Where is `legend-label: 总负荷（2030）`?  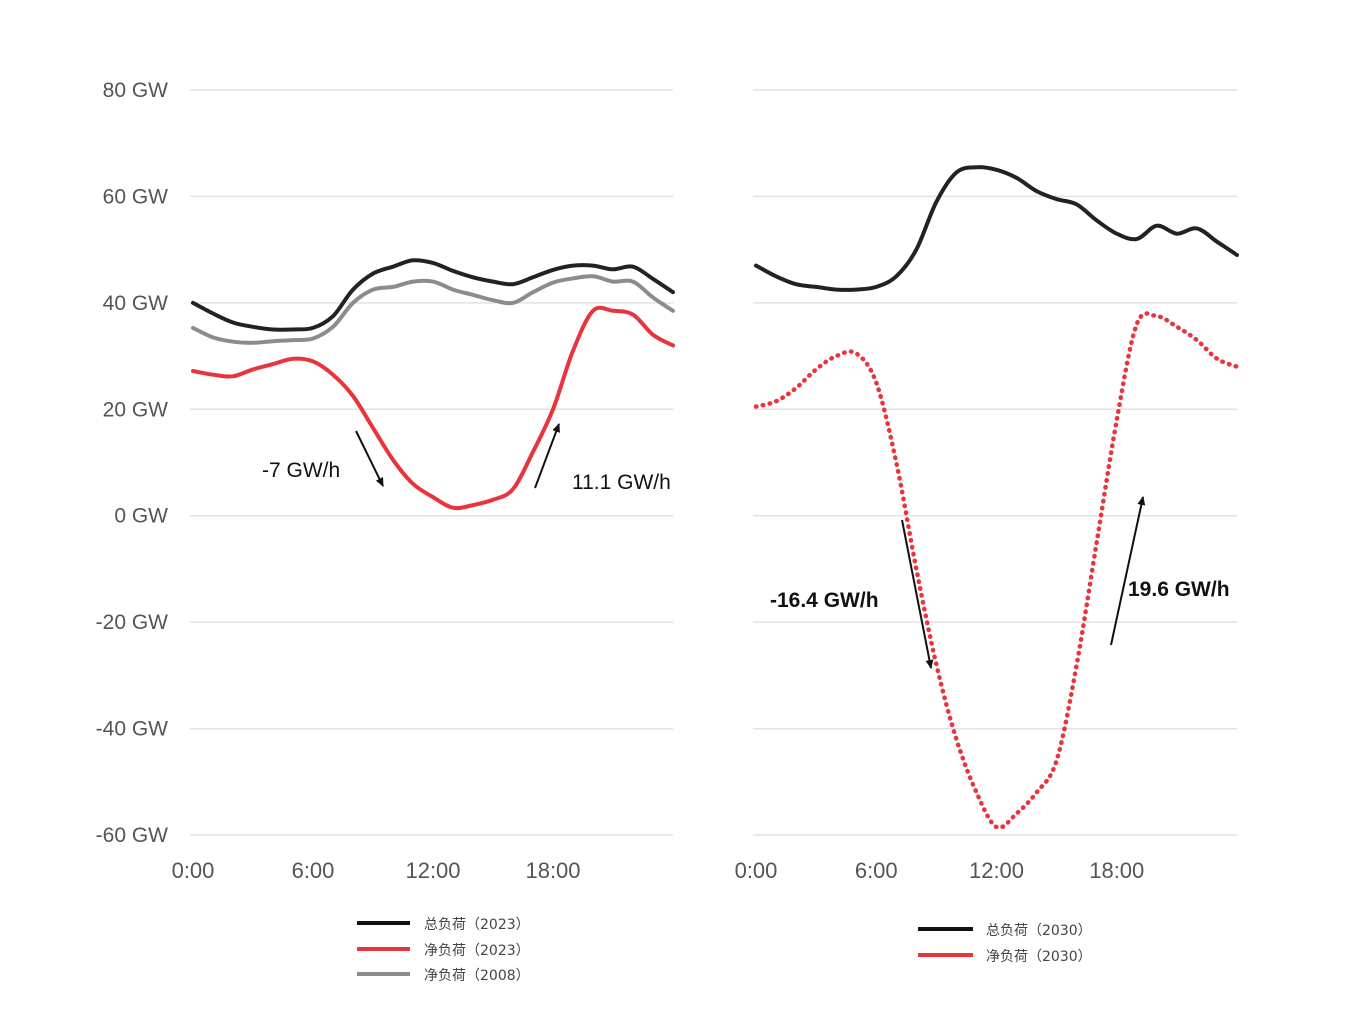 legend-label: 总负荷（2030） is located at coordinates (1039, 931).